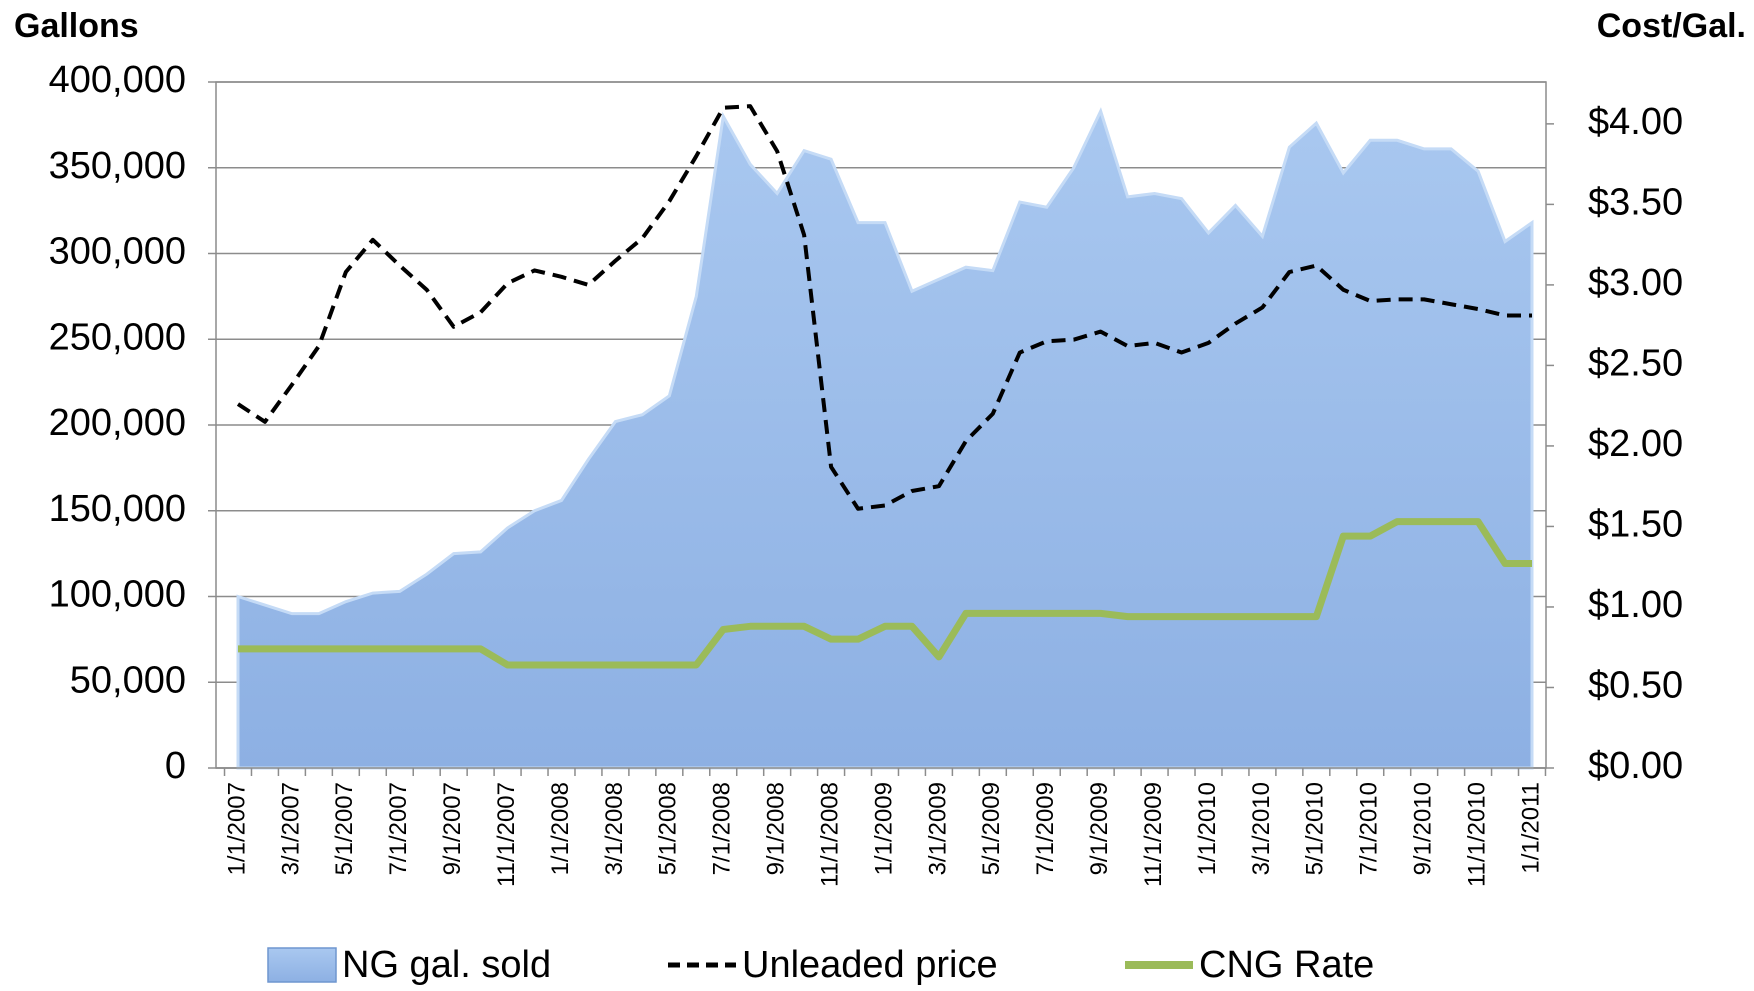 This screenshot has height=991, width=1754. What do you see at coordinates (722, 828) in the screenshot?
I see `x-tick-label: 7/1/2008` at bounding box center [722, 828].